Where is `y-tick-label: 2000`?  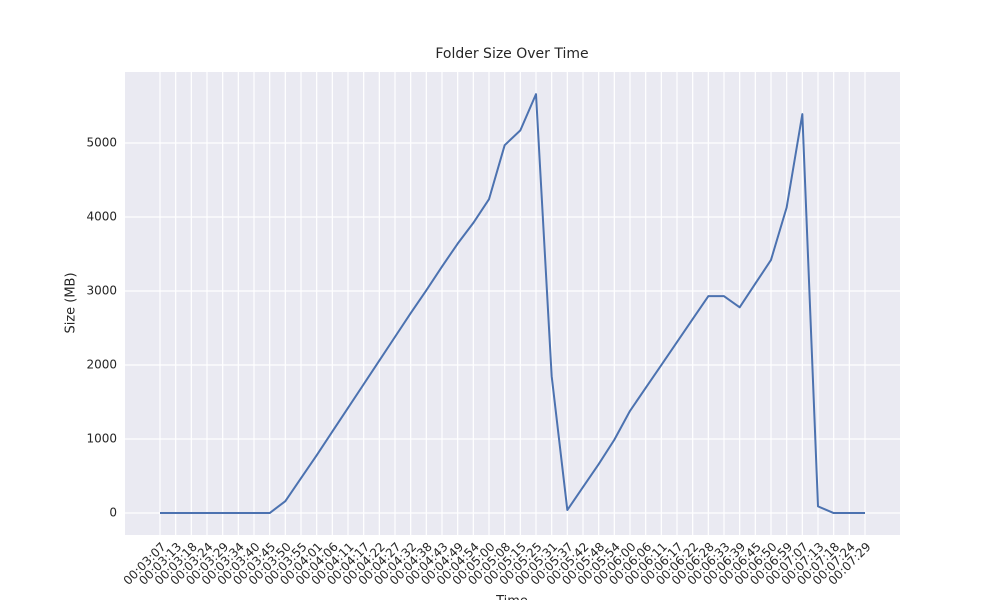 y-tick-label: 2000 is located at coordinates (101, 365).